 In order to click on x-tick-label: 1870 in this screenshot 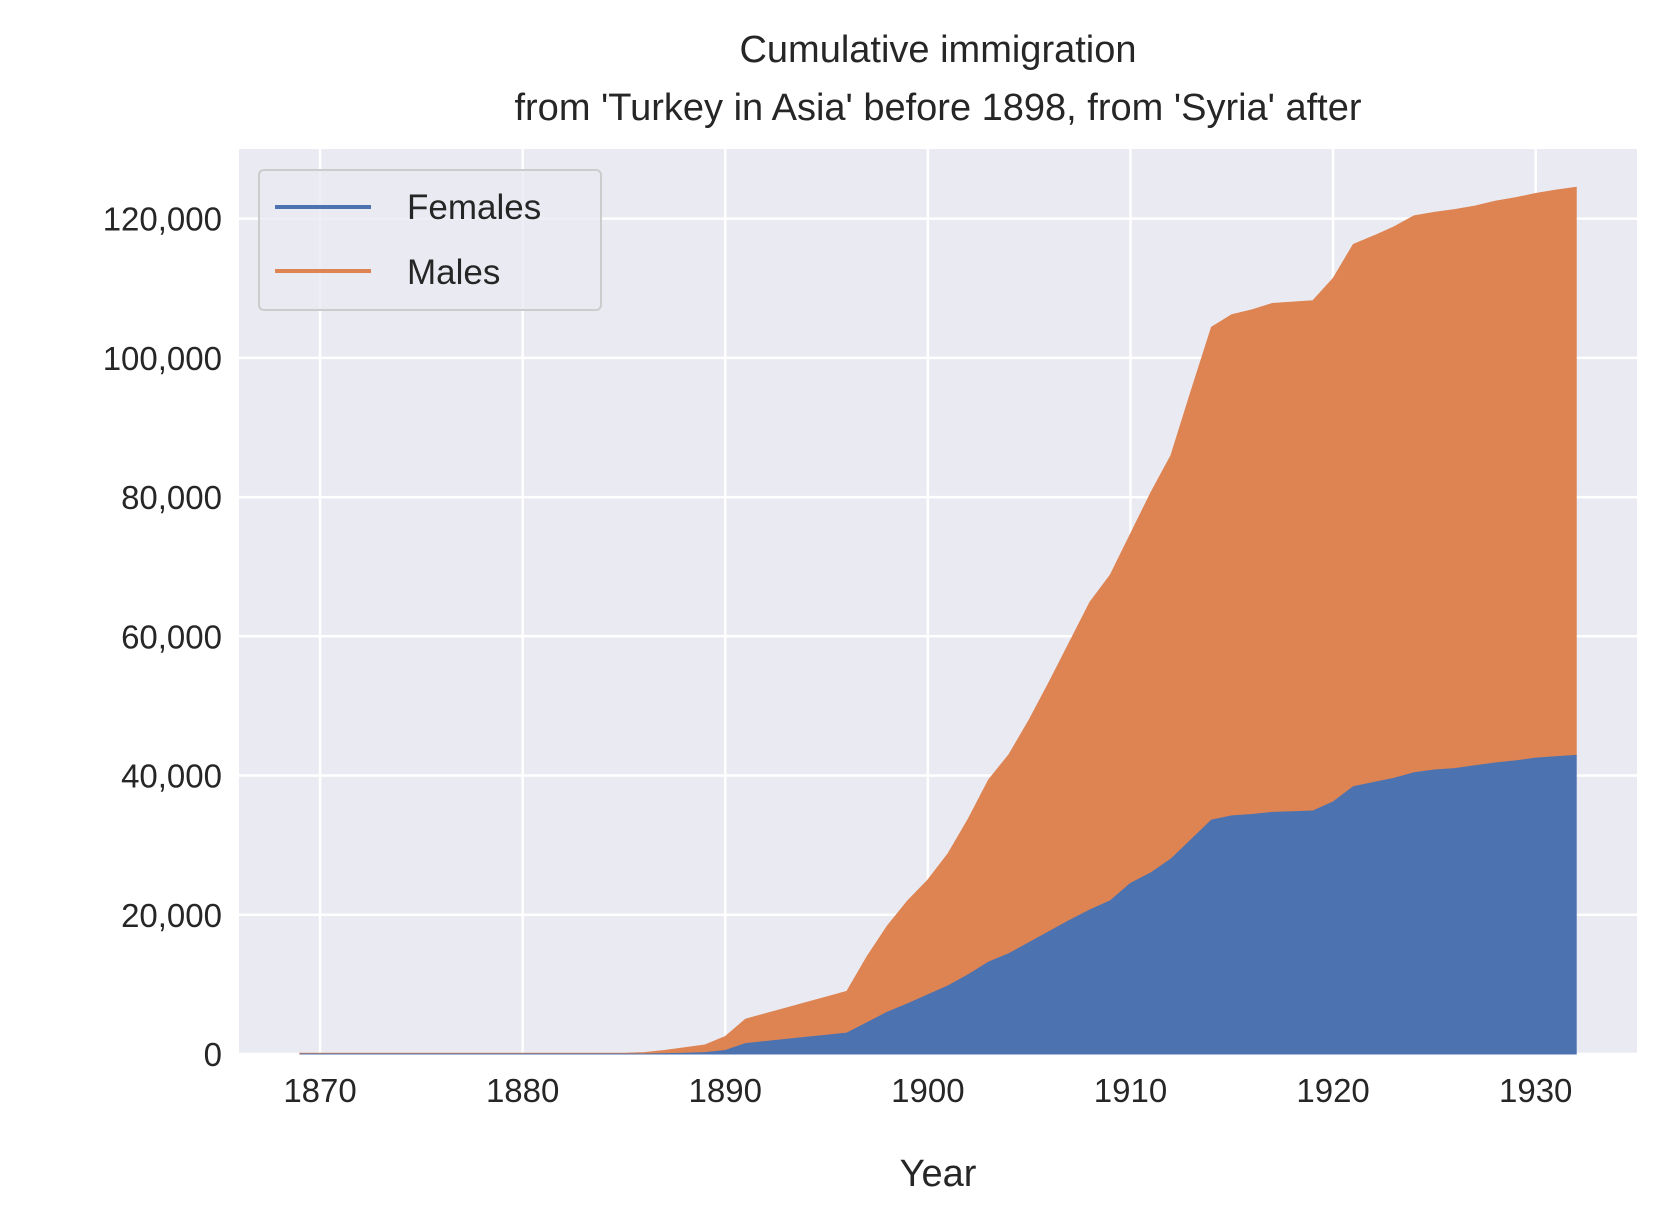, I will do `click(319, 1090)`.